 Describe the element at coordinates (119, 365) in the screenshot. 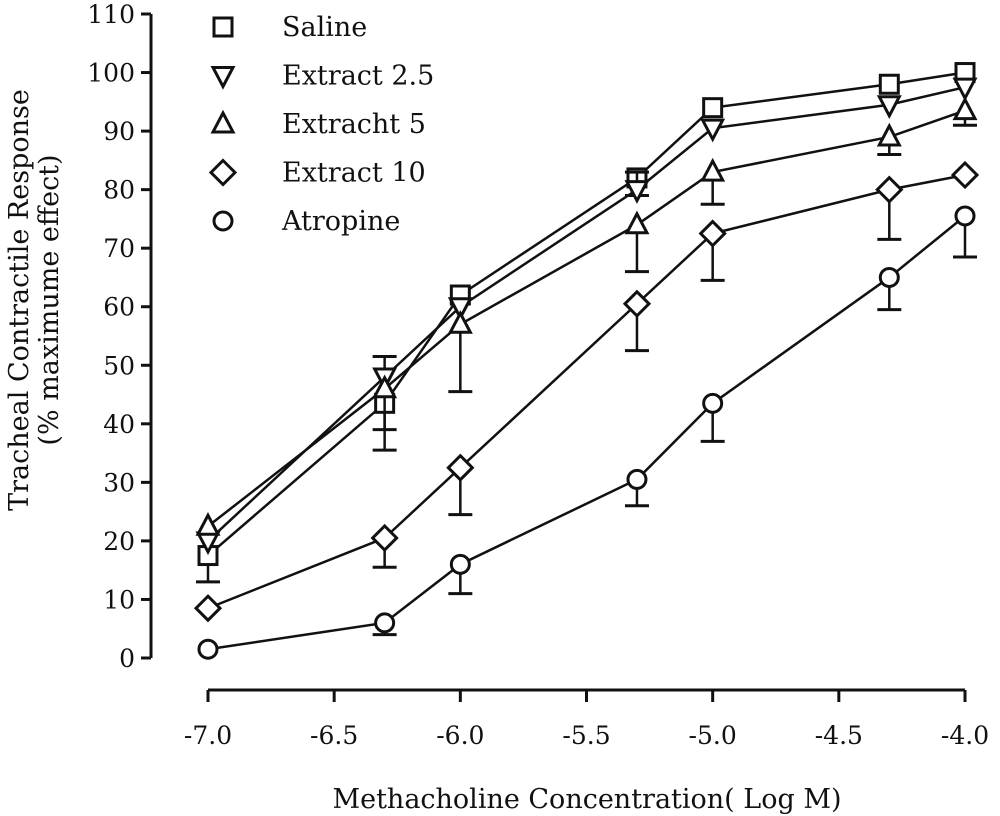

I see `y-tick-label: 50` at that location.